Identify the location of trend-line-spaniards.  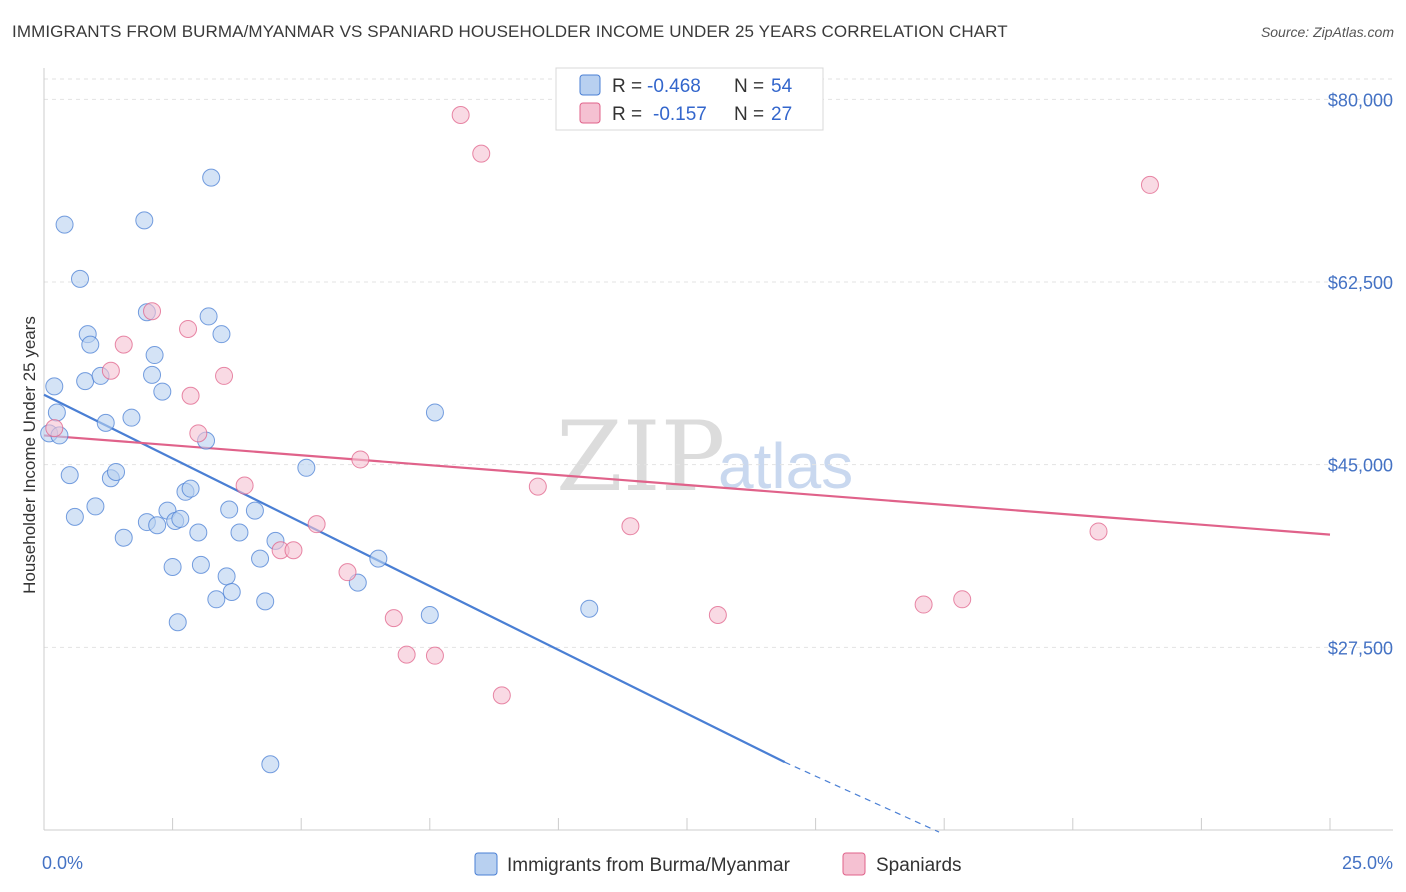
(687, 485).